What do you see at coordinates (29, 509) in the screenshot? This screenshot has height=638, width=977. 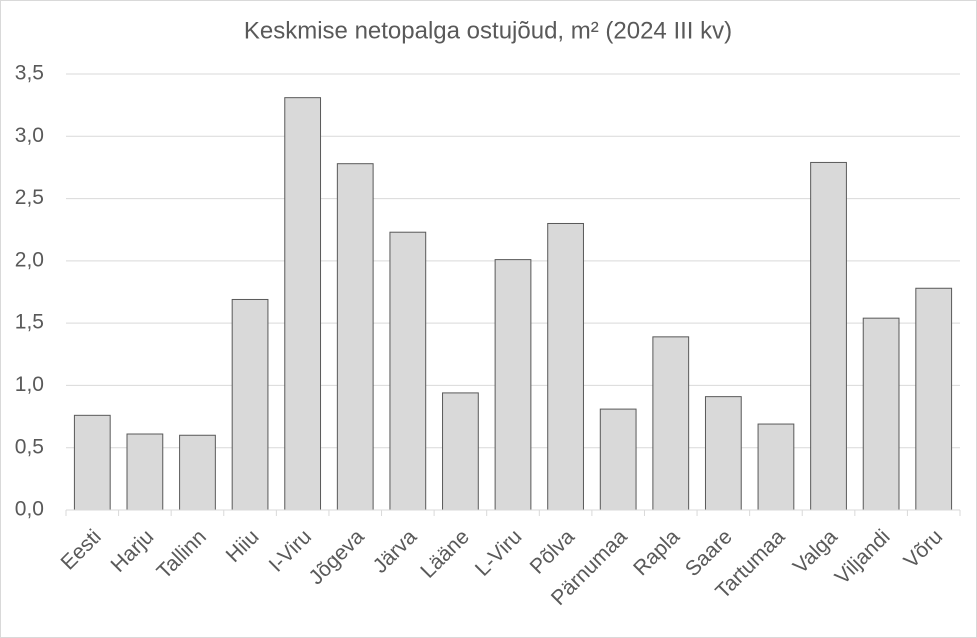 I see `y-tick-label: 0,0` at bounding box center [29, 509].